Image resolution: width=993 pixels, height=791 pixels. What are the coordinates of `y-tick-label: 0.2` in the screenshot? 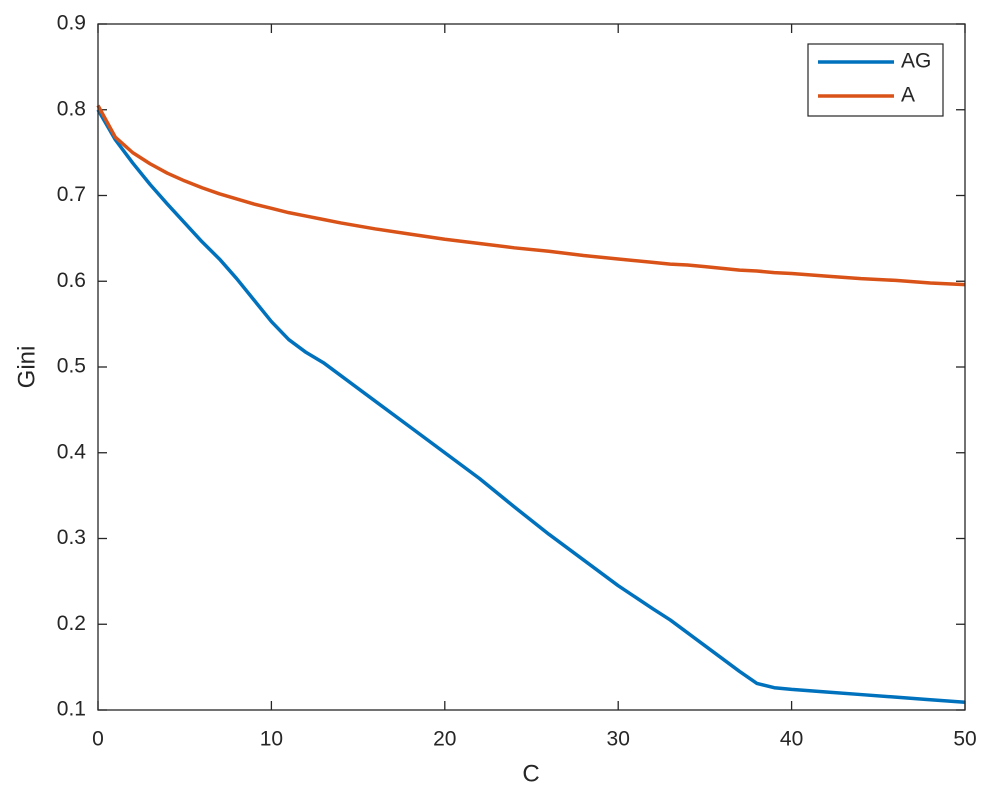 It's located at (71, 623).